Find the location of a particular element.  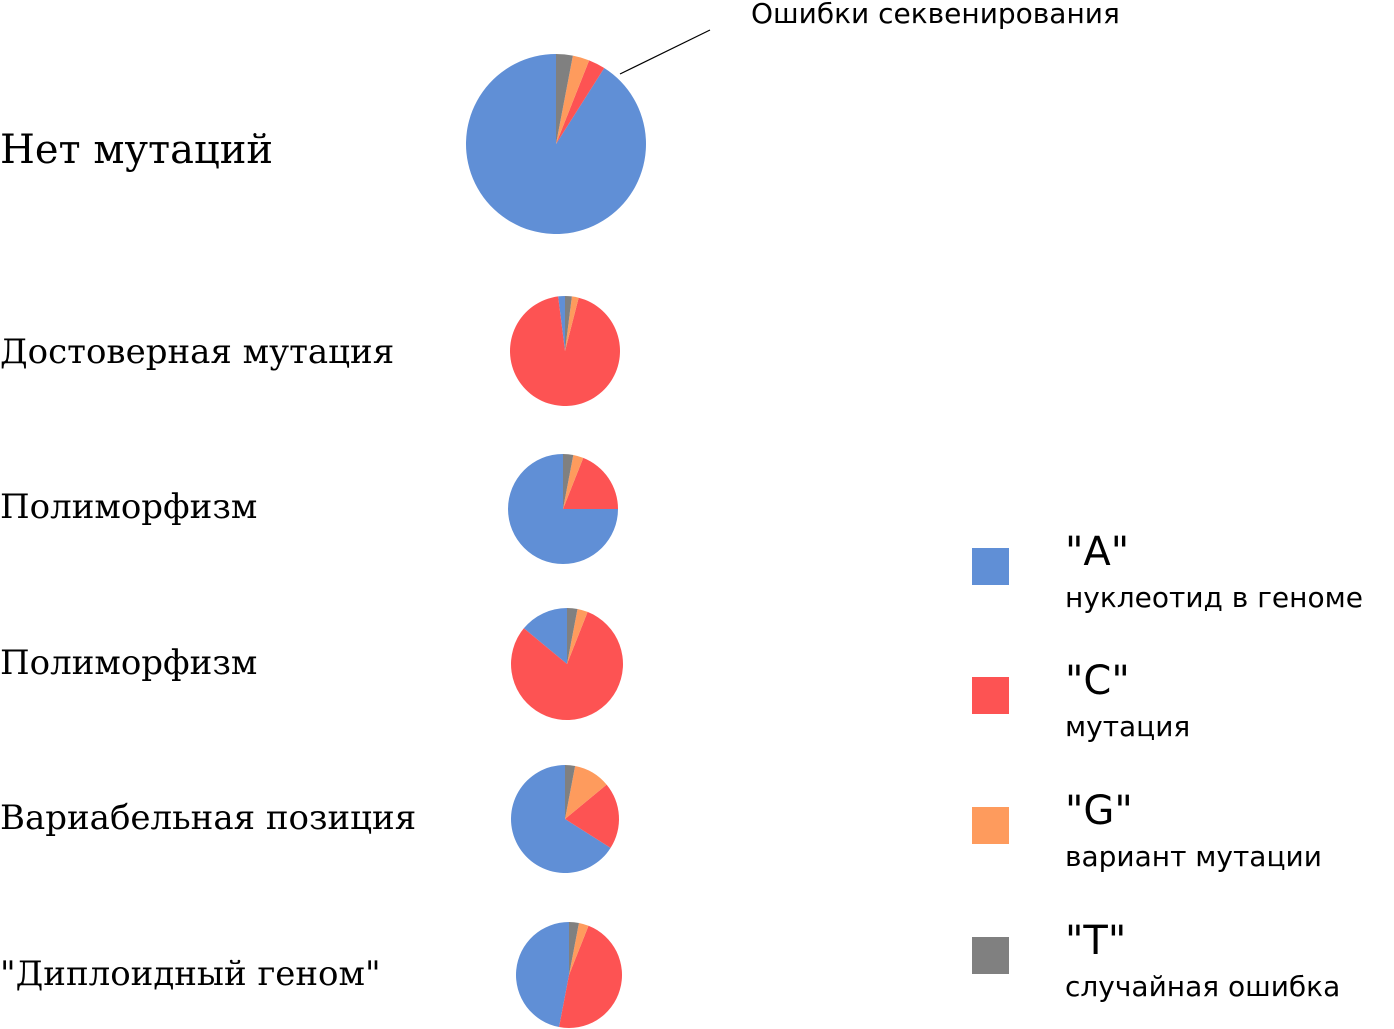

legend-letter-g: "G" is located at coordinates (1099, 811).